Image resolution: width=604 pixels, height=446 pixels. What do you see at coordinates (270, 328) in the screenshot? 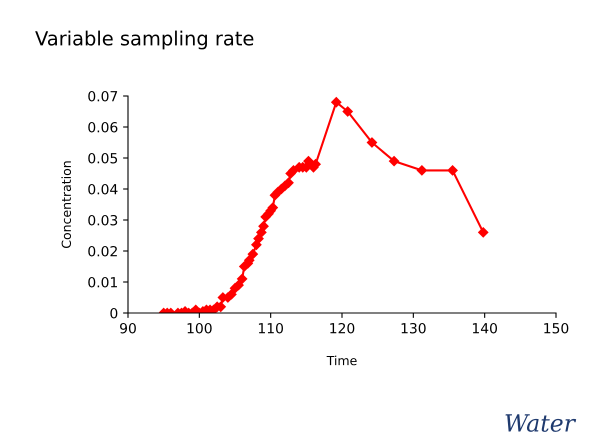
I see `x-tick-label: 110` at bounding box center [270, 328].